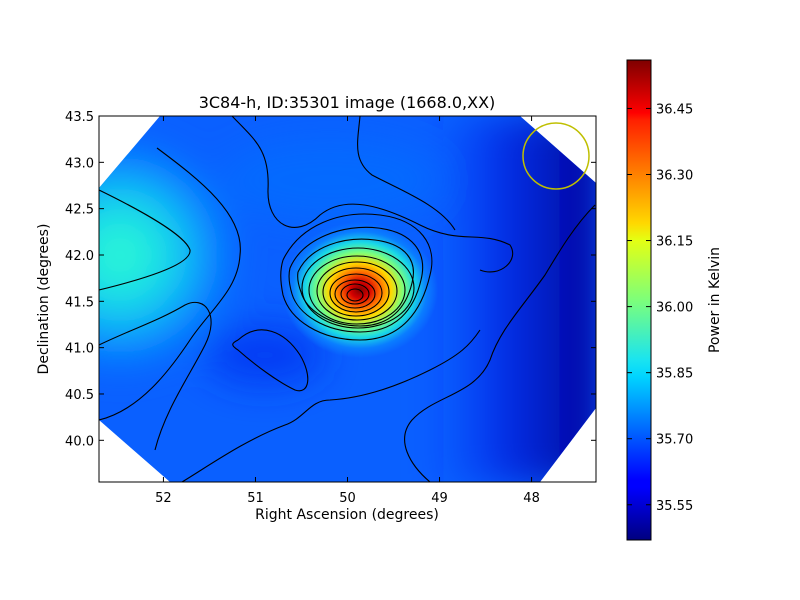 This screenshot has width=800, height=600. I want to click on y-tick-label: 43.5, so click(79, 117).